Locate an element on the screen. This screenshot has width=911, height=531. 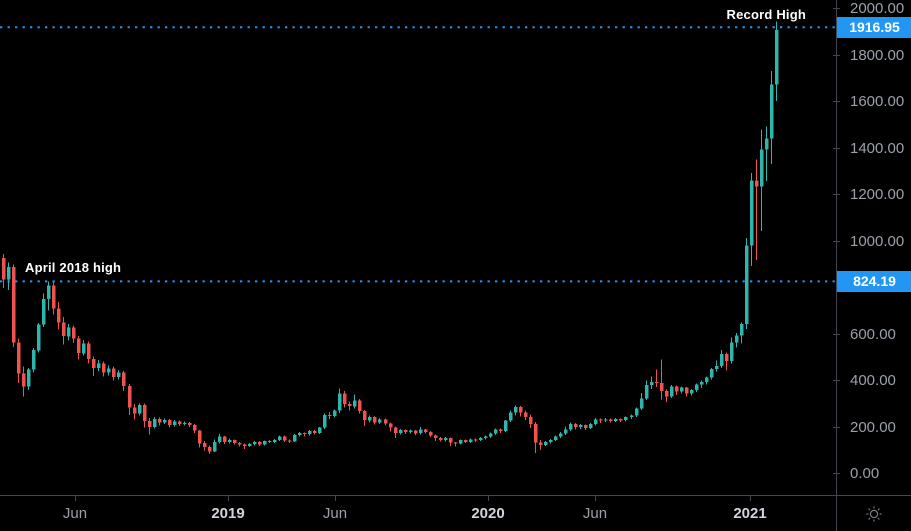
price-tick-label: 400.00 is located at coordinates (873, 380).